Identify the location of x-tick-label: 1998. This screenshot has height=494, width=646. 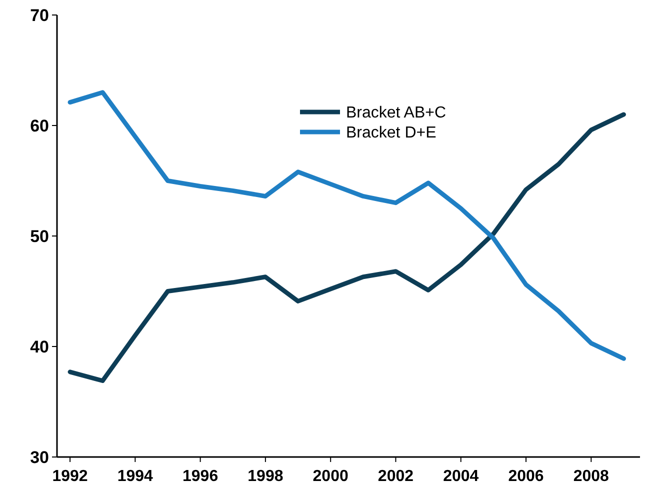
(266, 476).